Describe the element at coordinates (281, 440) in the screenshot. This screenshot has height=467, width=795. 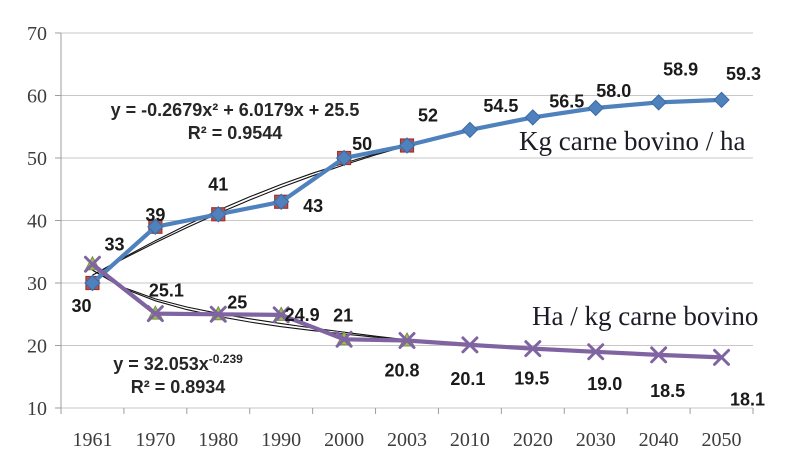
I see `x-axis-label: 1990` at that location.